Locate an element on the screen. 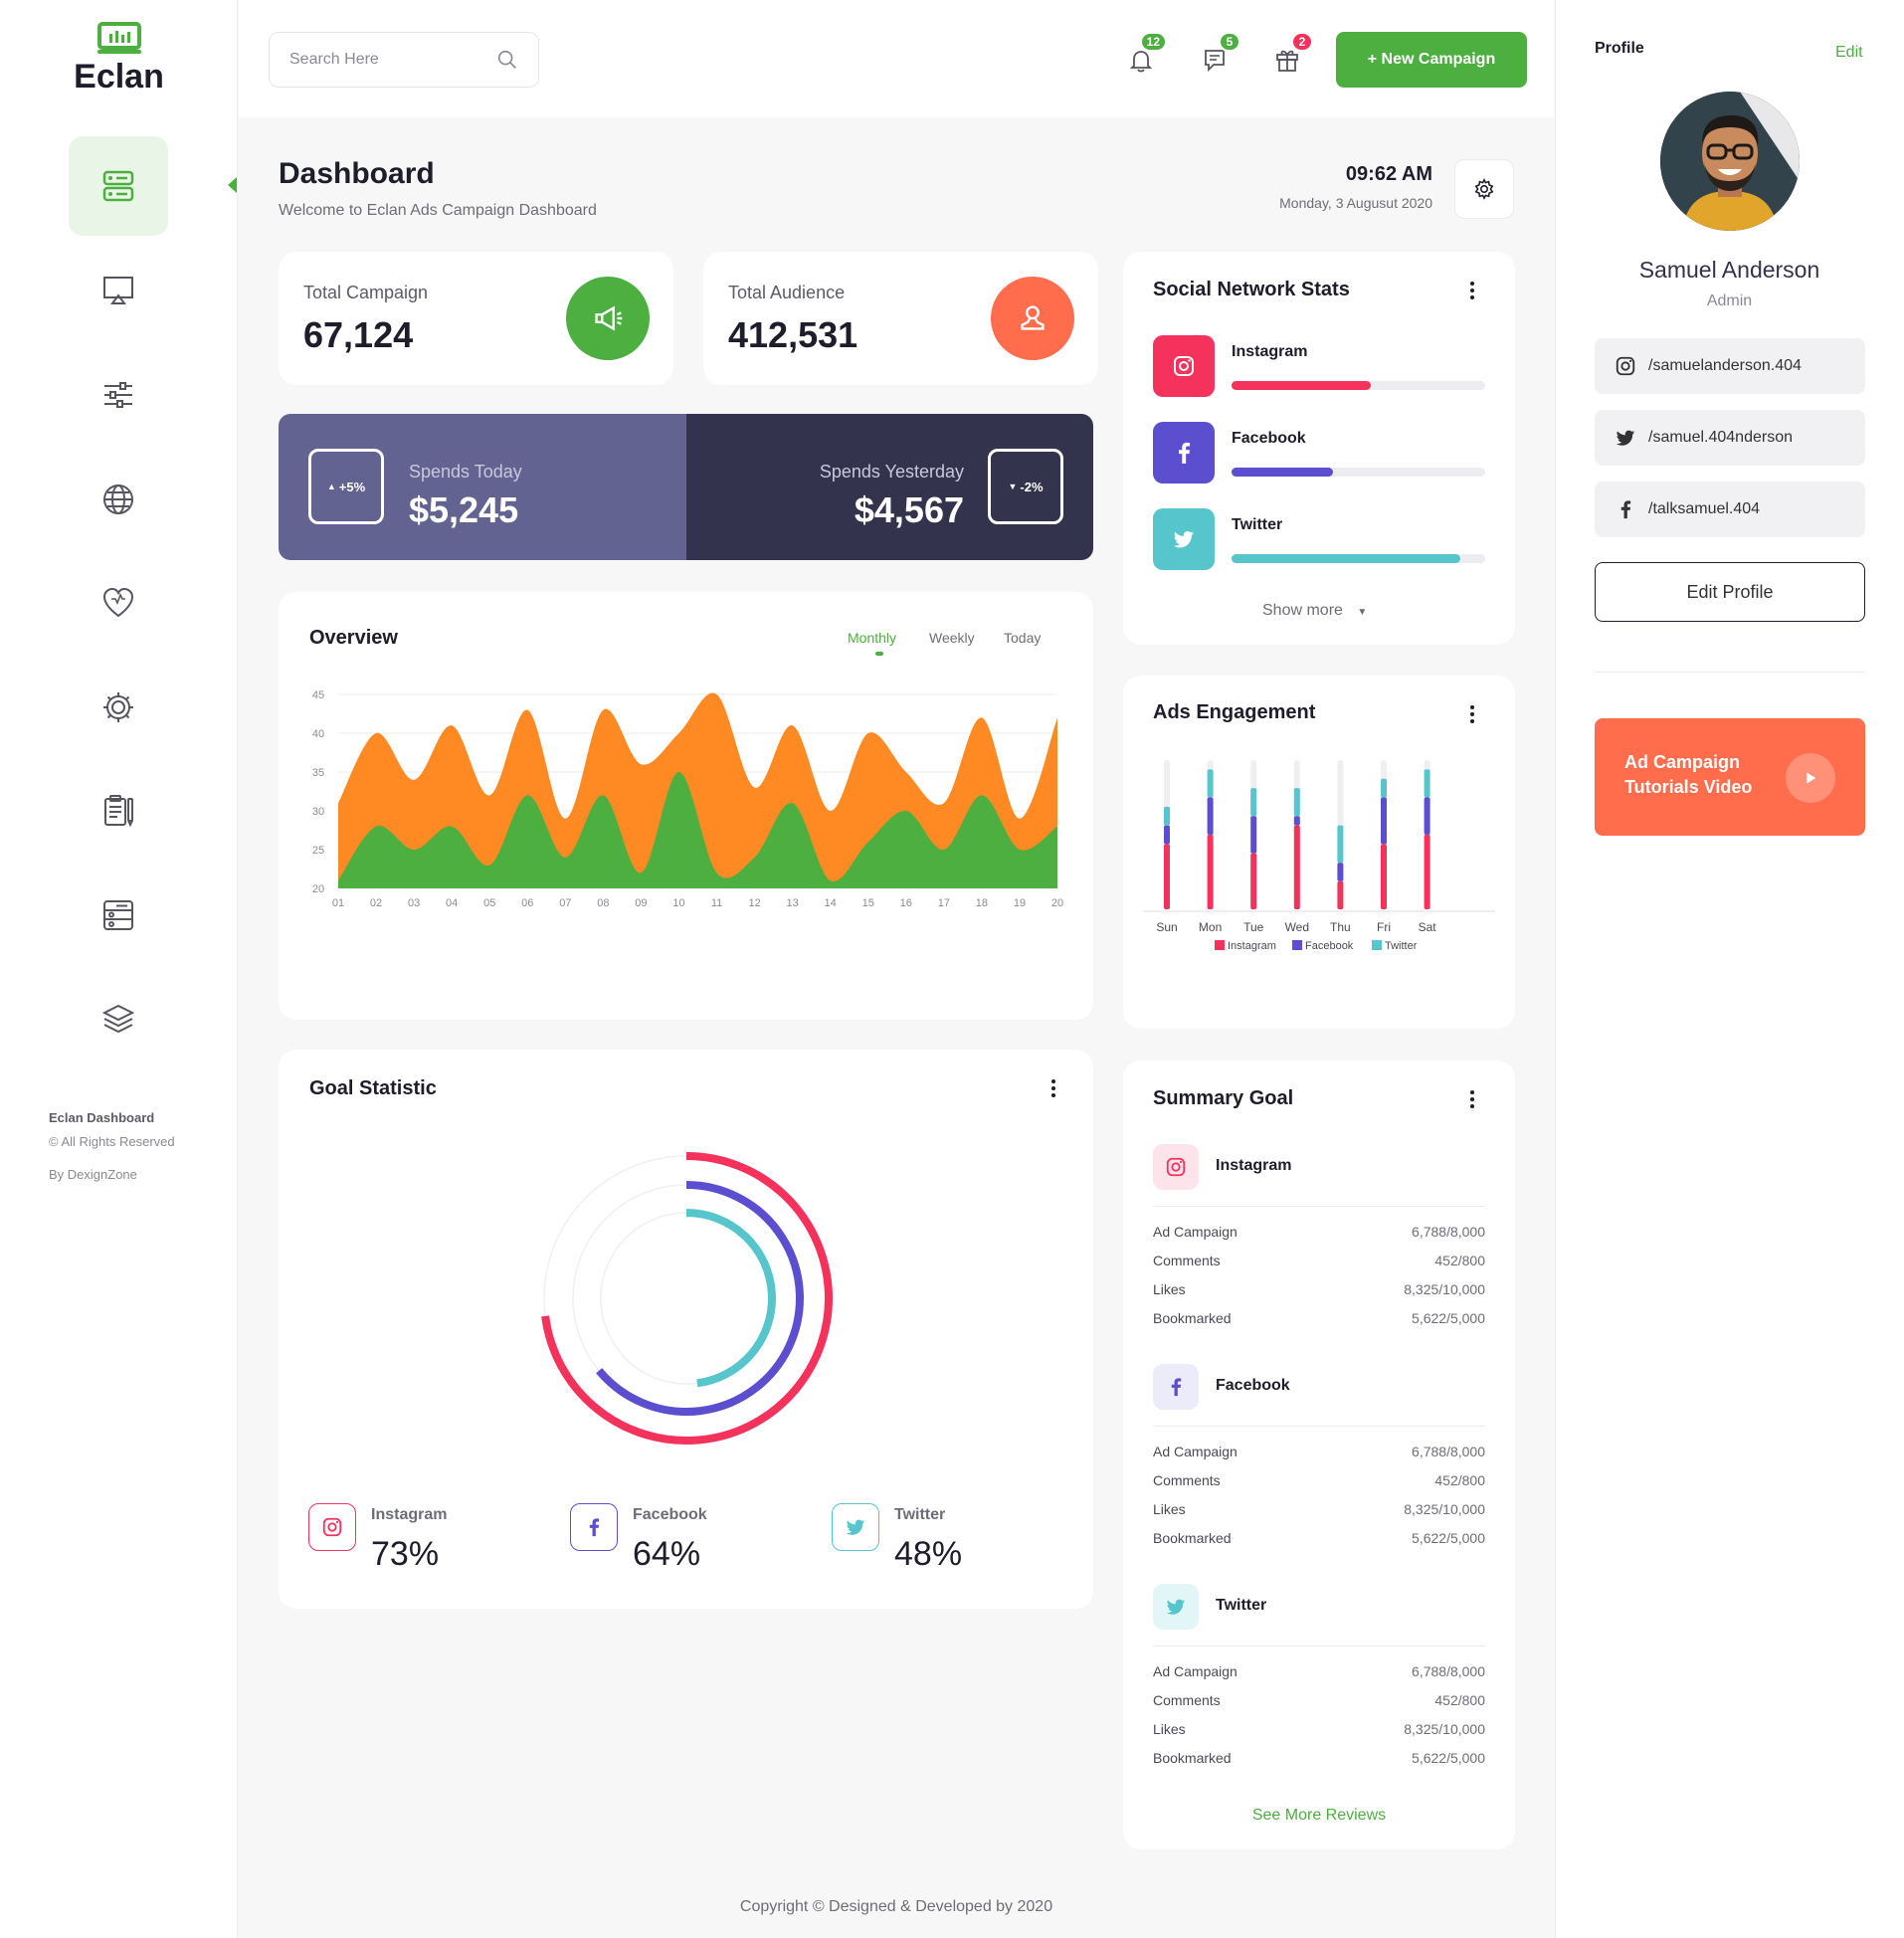 The width and height of the screenshot is (1904, 1938). search-box is located at coordinates (404, 60).